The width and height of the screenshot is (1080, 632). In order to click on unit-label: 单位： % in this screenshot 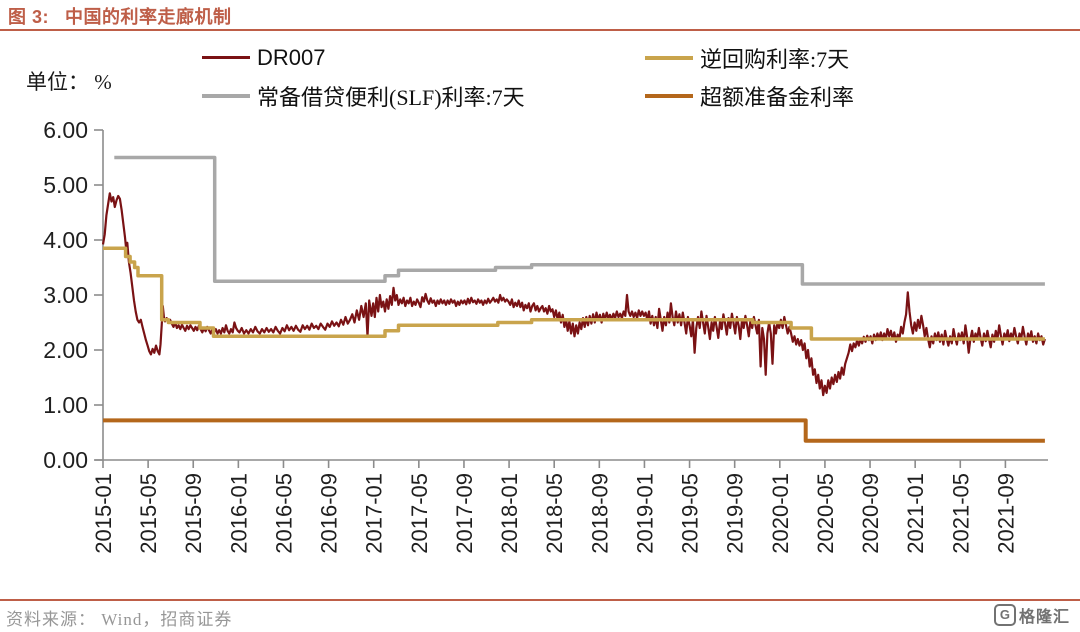, I will do `click(69, 82)`.